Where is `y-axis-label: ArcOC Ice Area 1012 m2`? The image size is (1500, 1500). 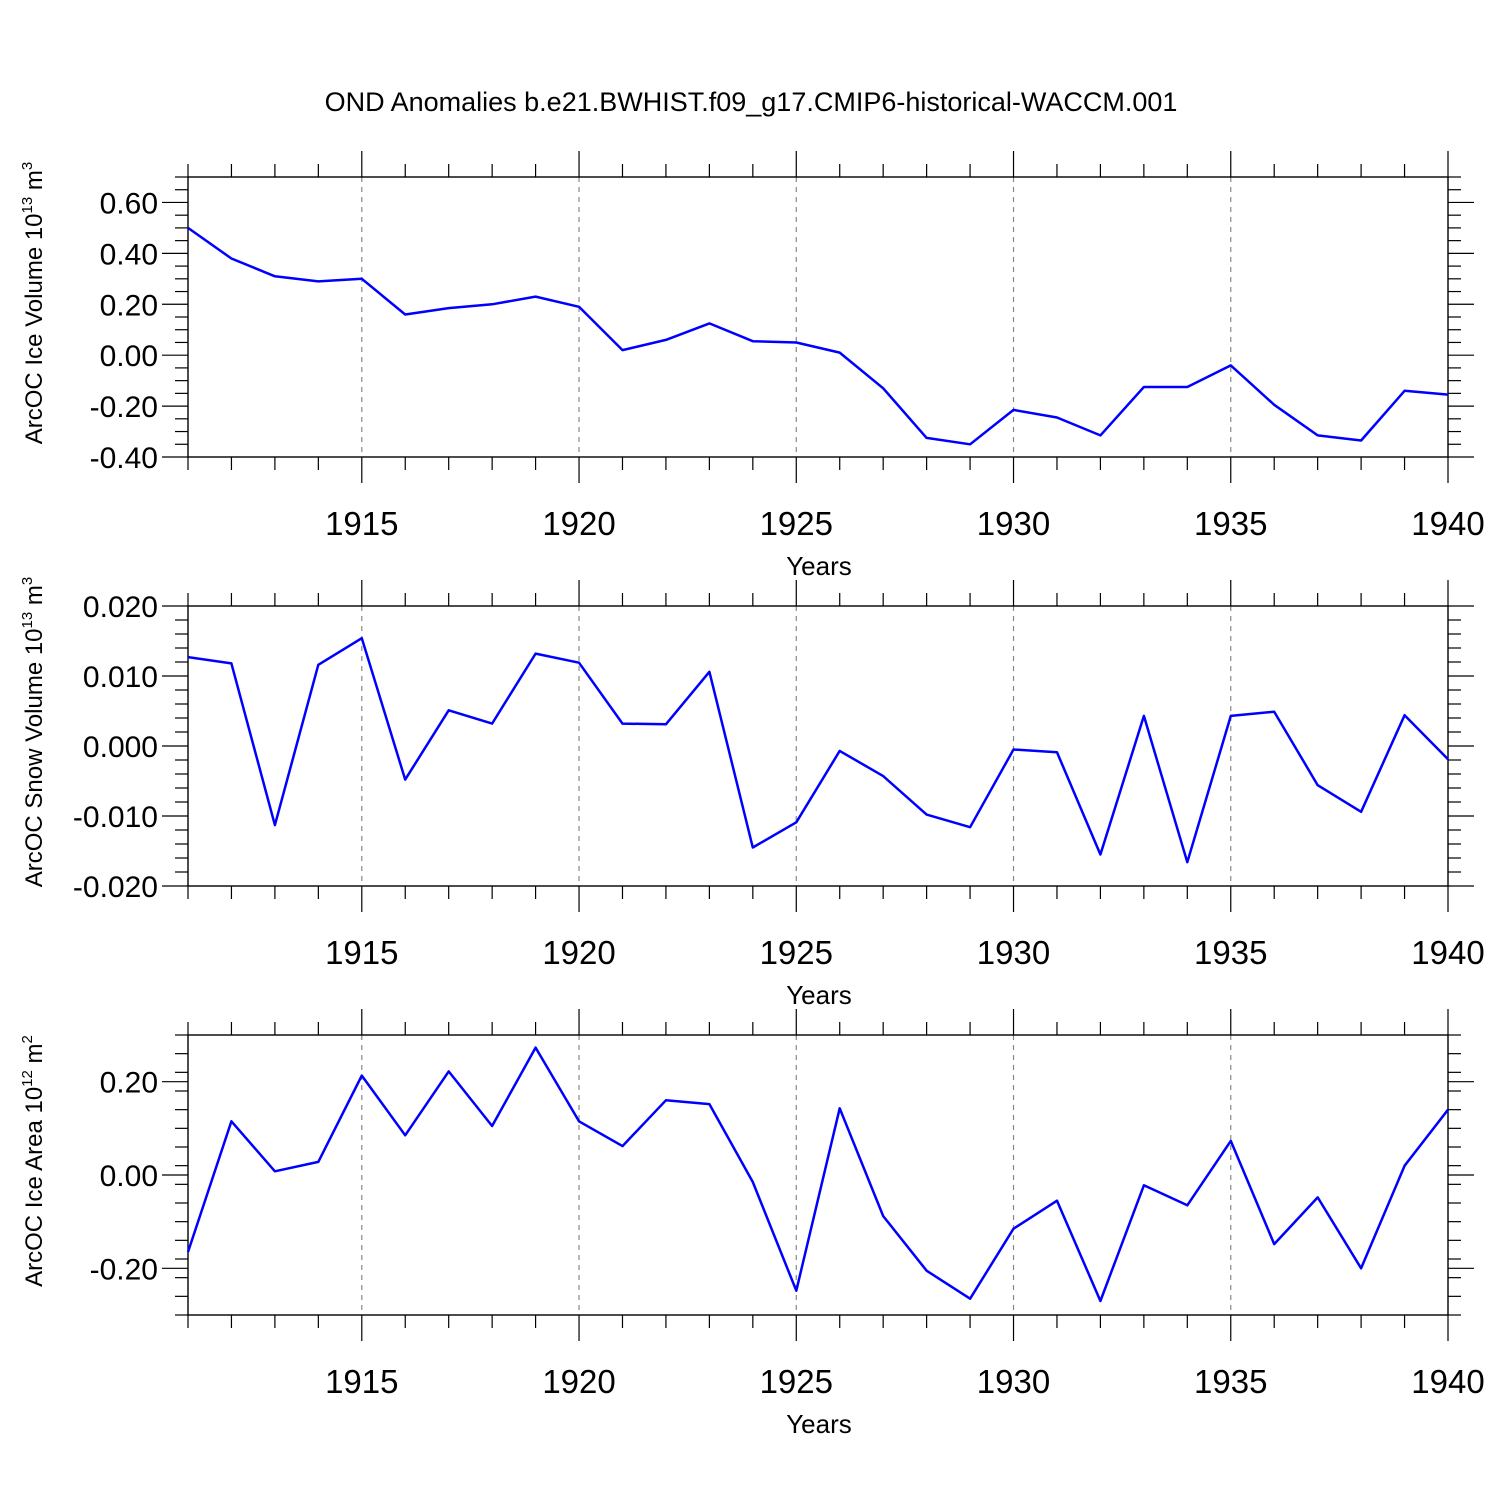 y-axis-label: ArcOC Ice Area 1012 m2 is located at coordinates (33, 1161).